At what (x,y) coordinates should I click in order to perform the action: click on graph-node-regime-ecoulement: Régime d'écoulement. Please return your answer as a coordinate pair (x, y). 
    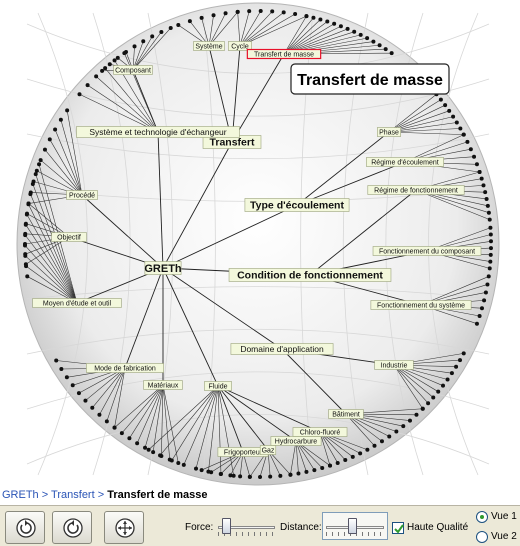
    Looking at the image, I should click on (405, 162).